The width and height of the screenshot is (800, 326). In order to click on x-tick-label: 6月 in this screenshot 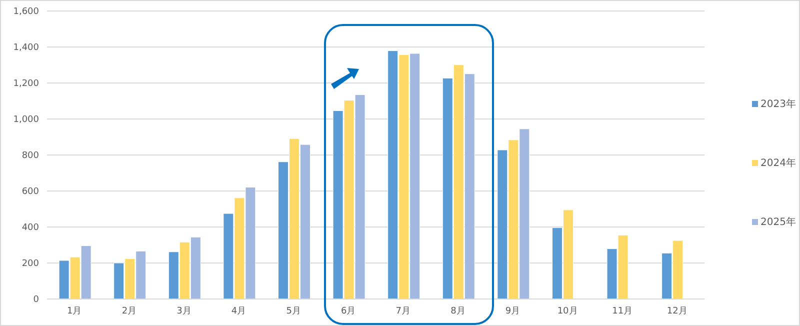, I will do `click(348, 311)`.